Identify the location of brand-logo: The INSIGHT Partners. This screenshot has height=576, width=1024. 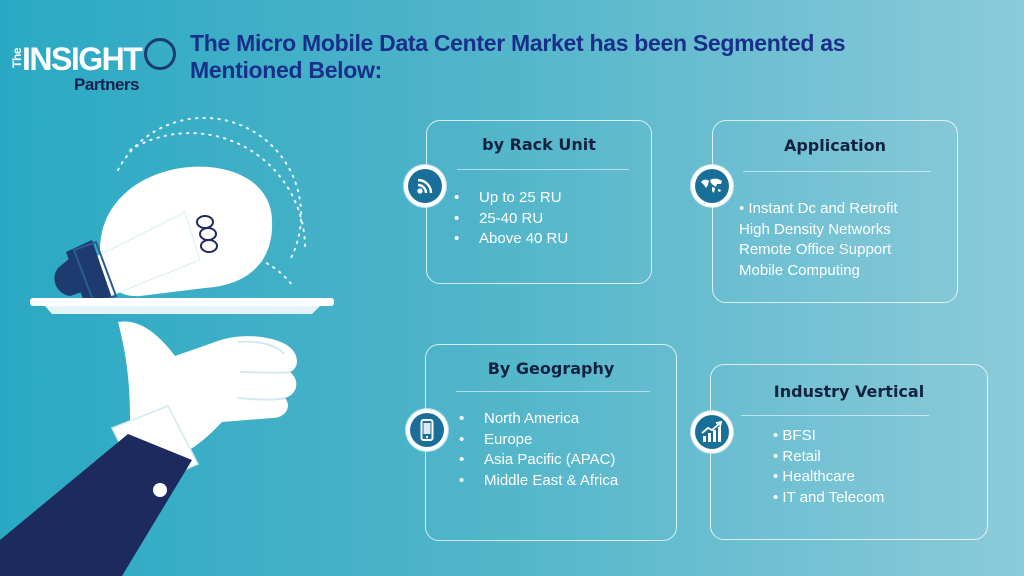
(95, 68).